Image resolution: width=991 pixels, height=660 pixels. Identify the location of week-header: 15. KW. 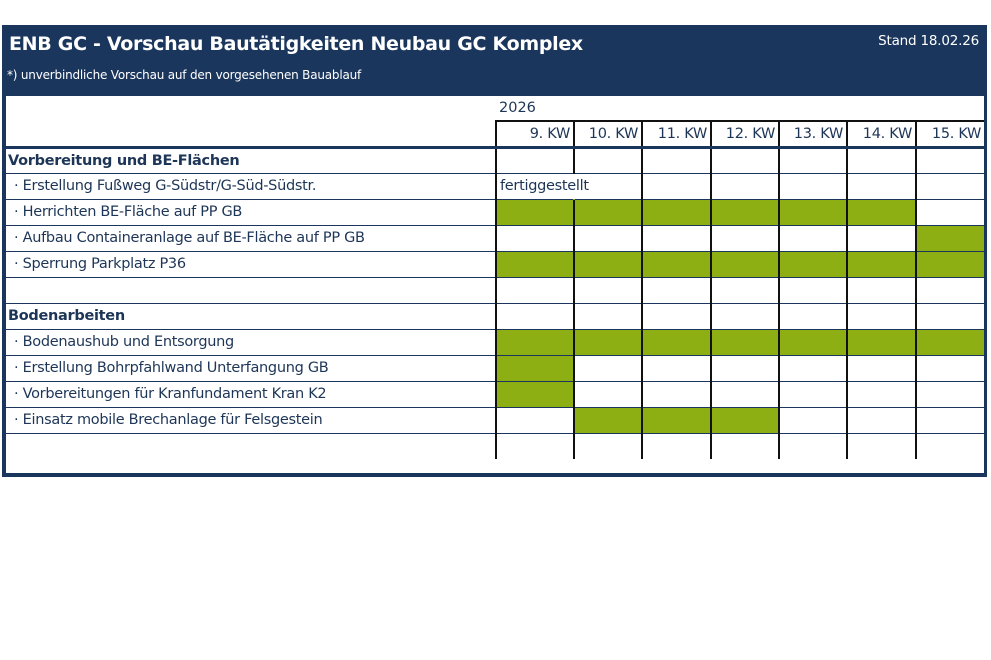
(949, 134).